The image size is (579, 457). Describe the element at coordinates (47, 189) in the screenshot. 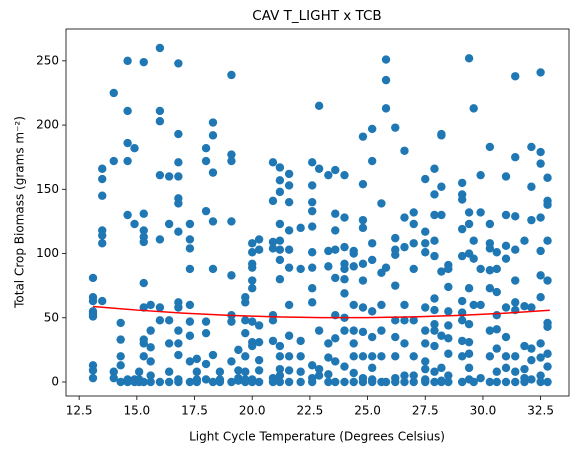

I see `y-tick-label: 150` at that location.